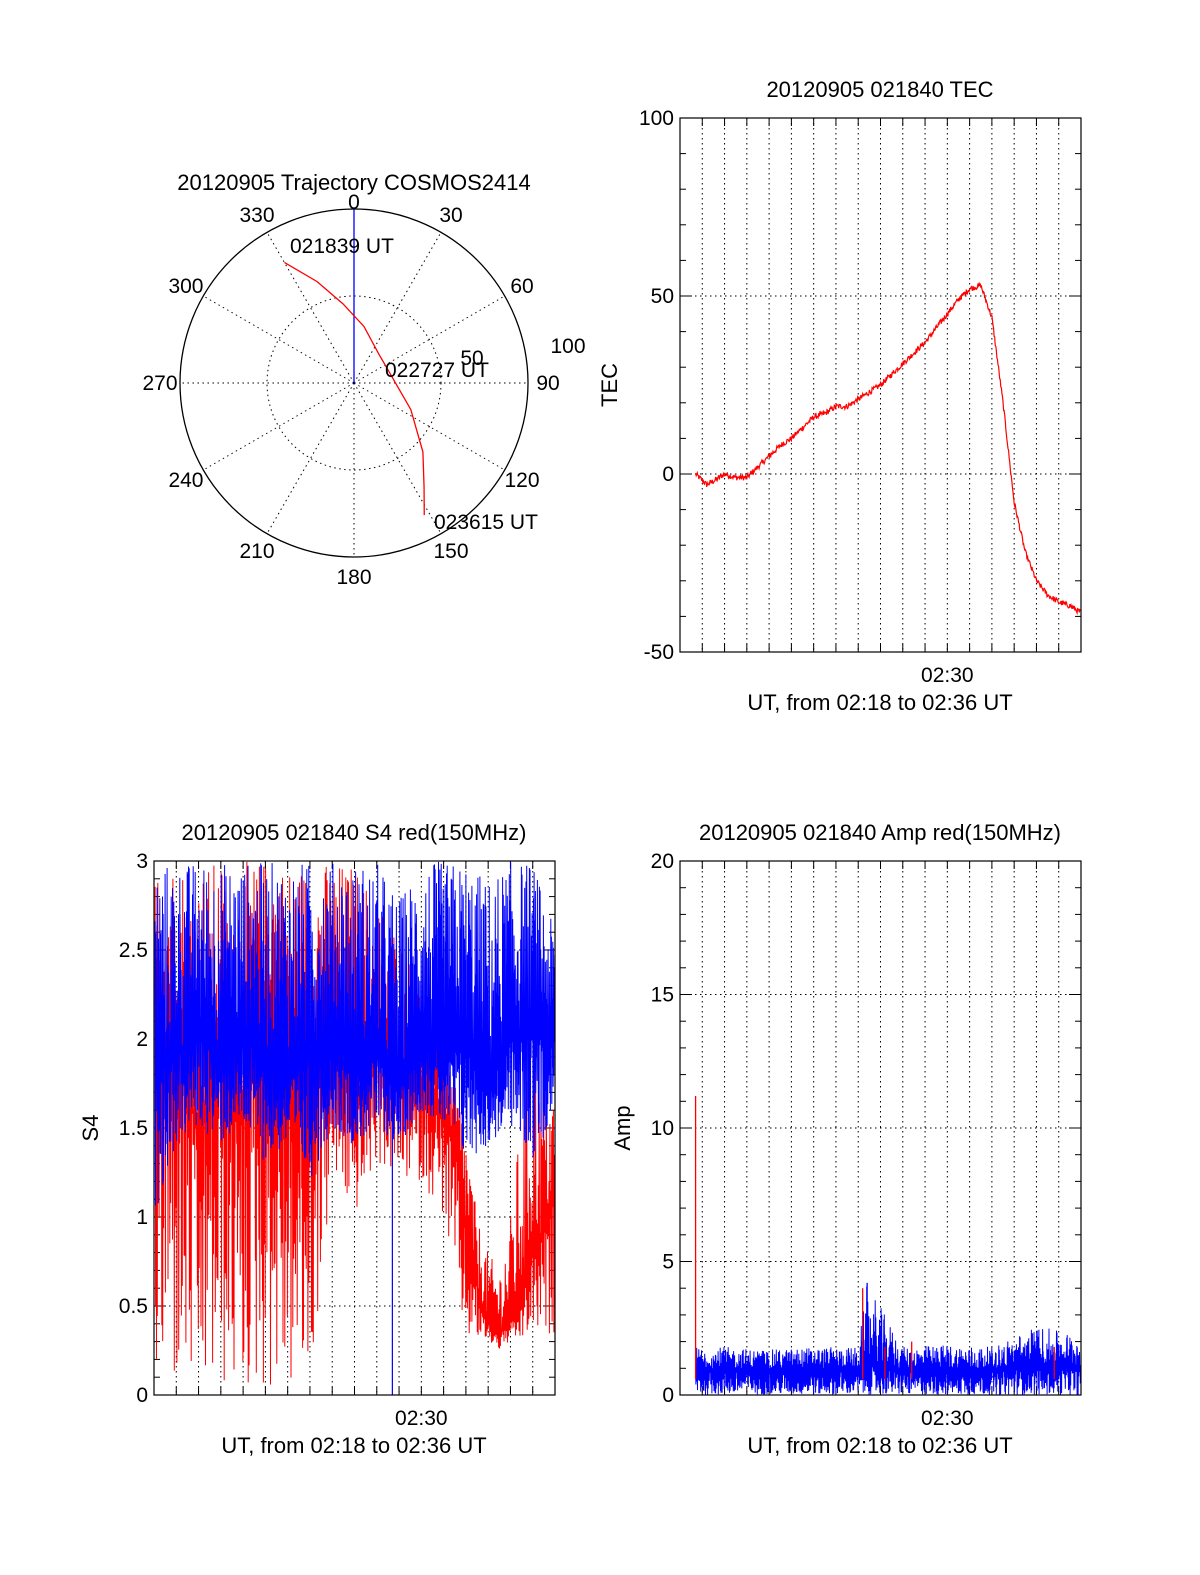 The height and width of the screenshot is (1575, 1200). I want to click on s4-y-axis-label: S4, so click(90, 1128).